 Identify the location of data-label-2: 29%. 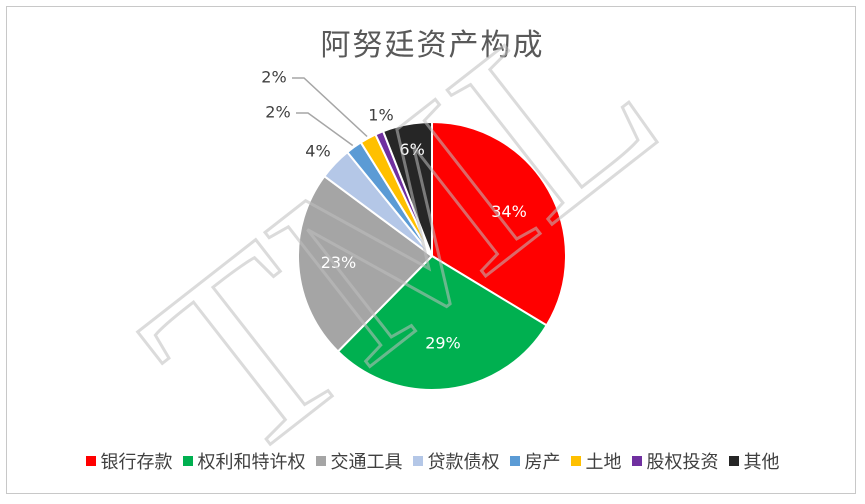
(443, 342).